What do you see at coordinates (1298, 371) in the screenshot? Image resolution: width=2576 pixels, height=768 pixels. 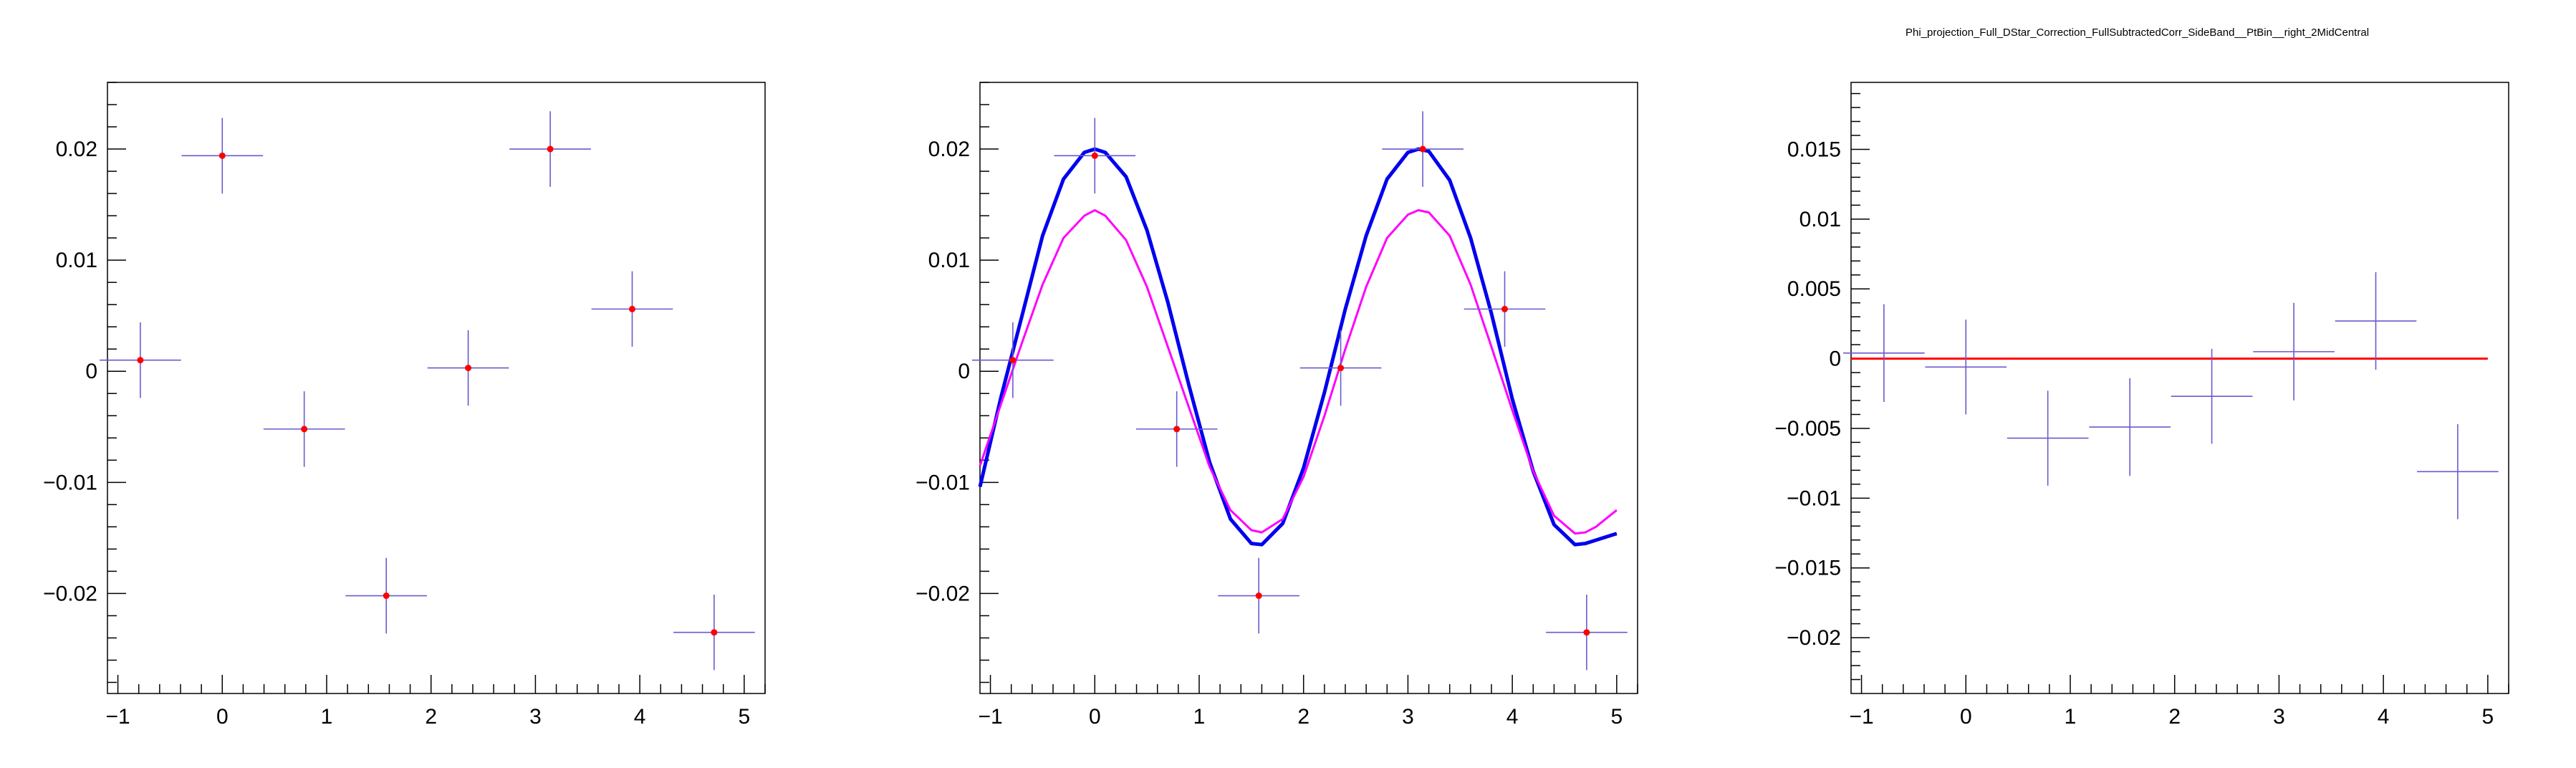 I see `component-fit-curve` at bounding box center [1298, 371].